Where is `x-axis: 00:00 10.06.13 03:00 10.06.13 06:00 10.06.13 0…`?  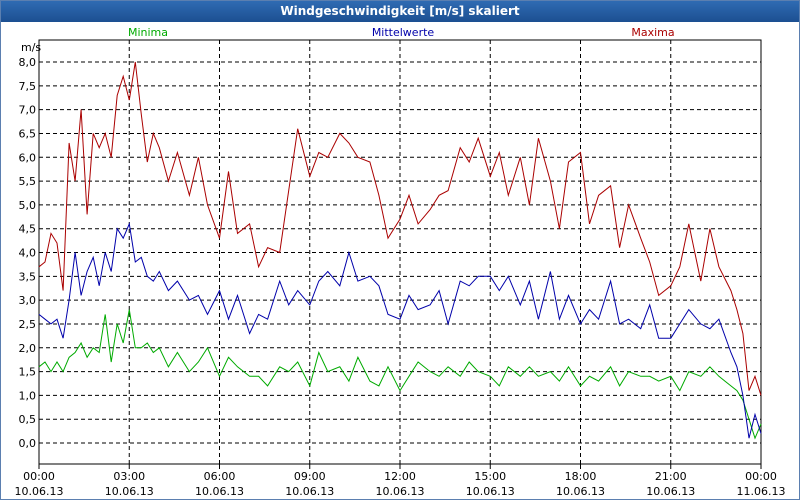 x-axis: 00:00 10.06.13 03:00 10.06.13 06:00 10.06.13 0… is located at coordinates (400, 481).